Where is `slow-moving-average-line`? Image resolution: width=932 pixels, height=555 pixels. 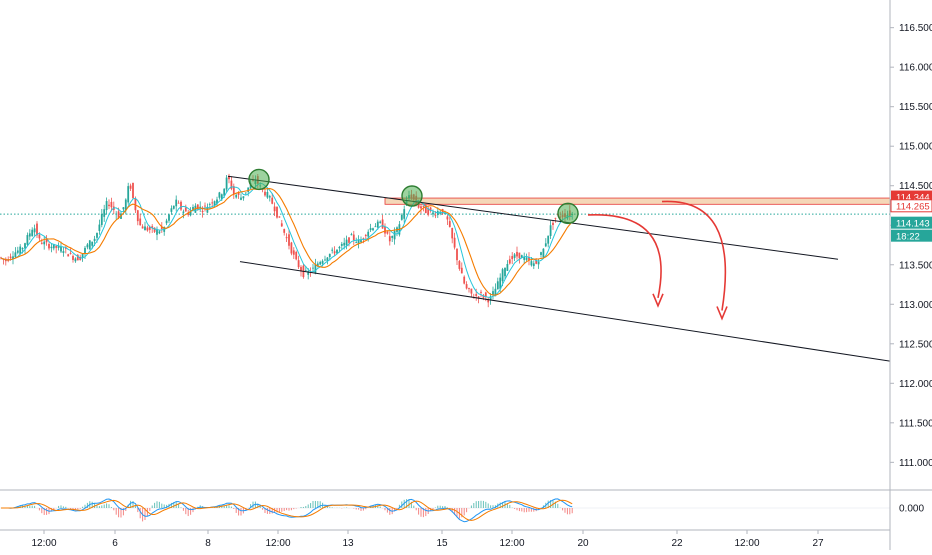
slow-moving-average-line is located at coordinates (286, 242).